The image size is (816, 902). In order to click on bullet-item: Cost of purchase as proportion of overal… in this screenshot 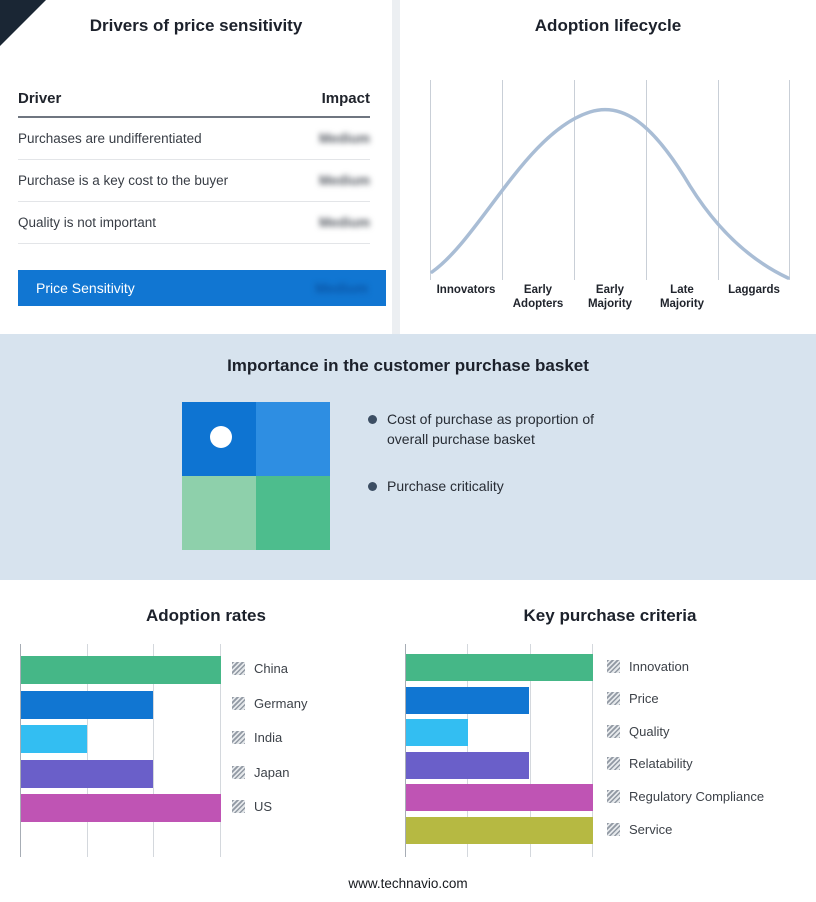, I will do `click(498, 429)`.